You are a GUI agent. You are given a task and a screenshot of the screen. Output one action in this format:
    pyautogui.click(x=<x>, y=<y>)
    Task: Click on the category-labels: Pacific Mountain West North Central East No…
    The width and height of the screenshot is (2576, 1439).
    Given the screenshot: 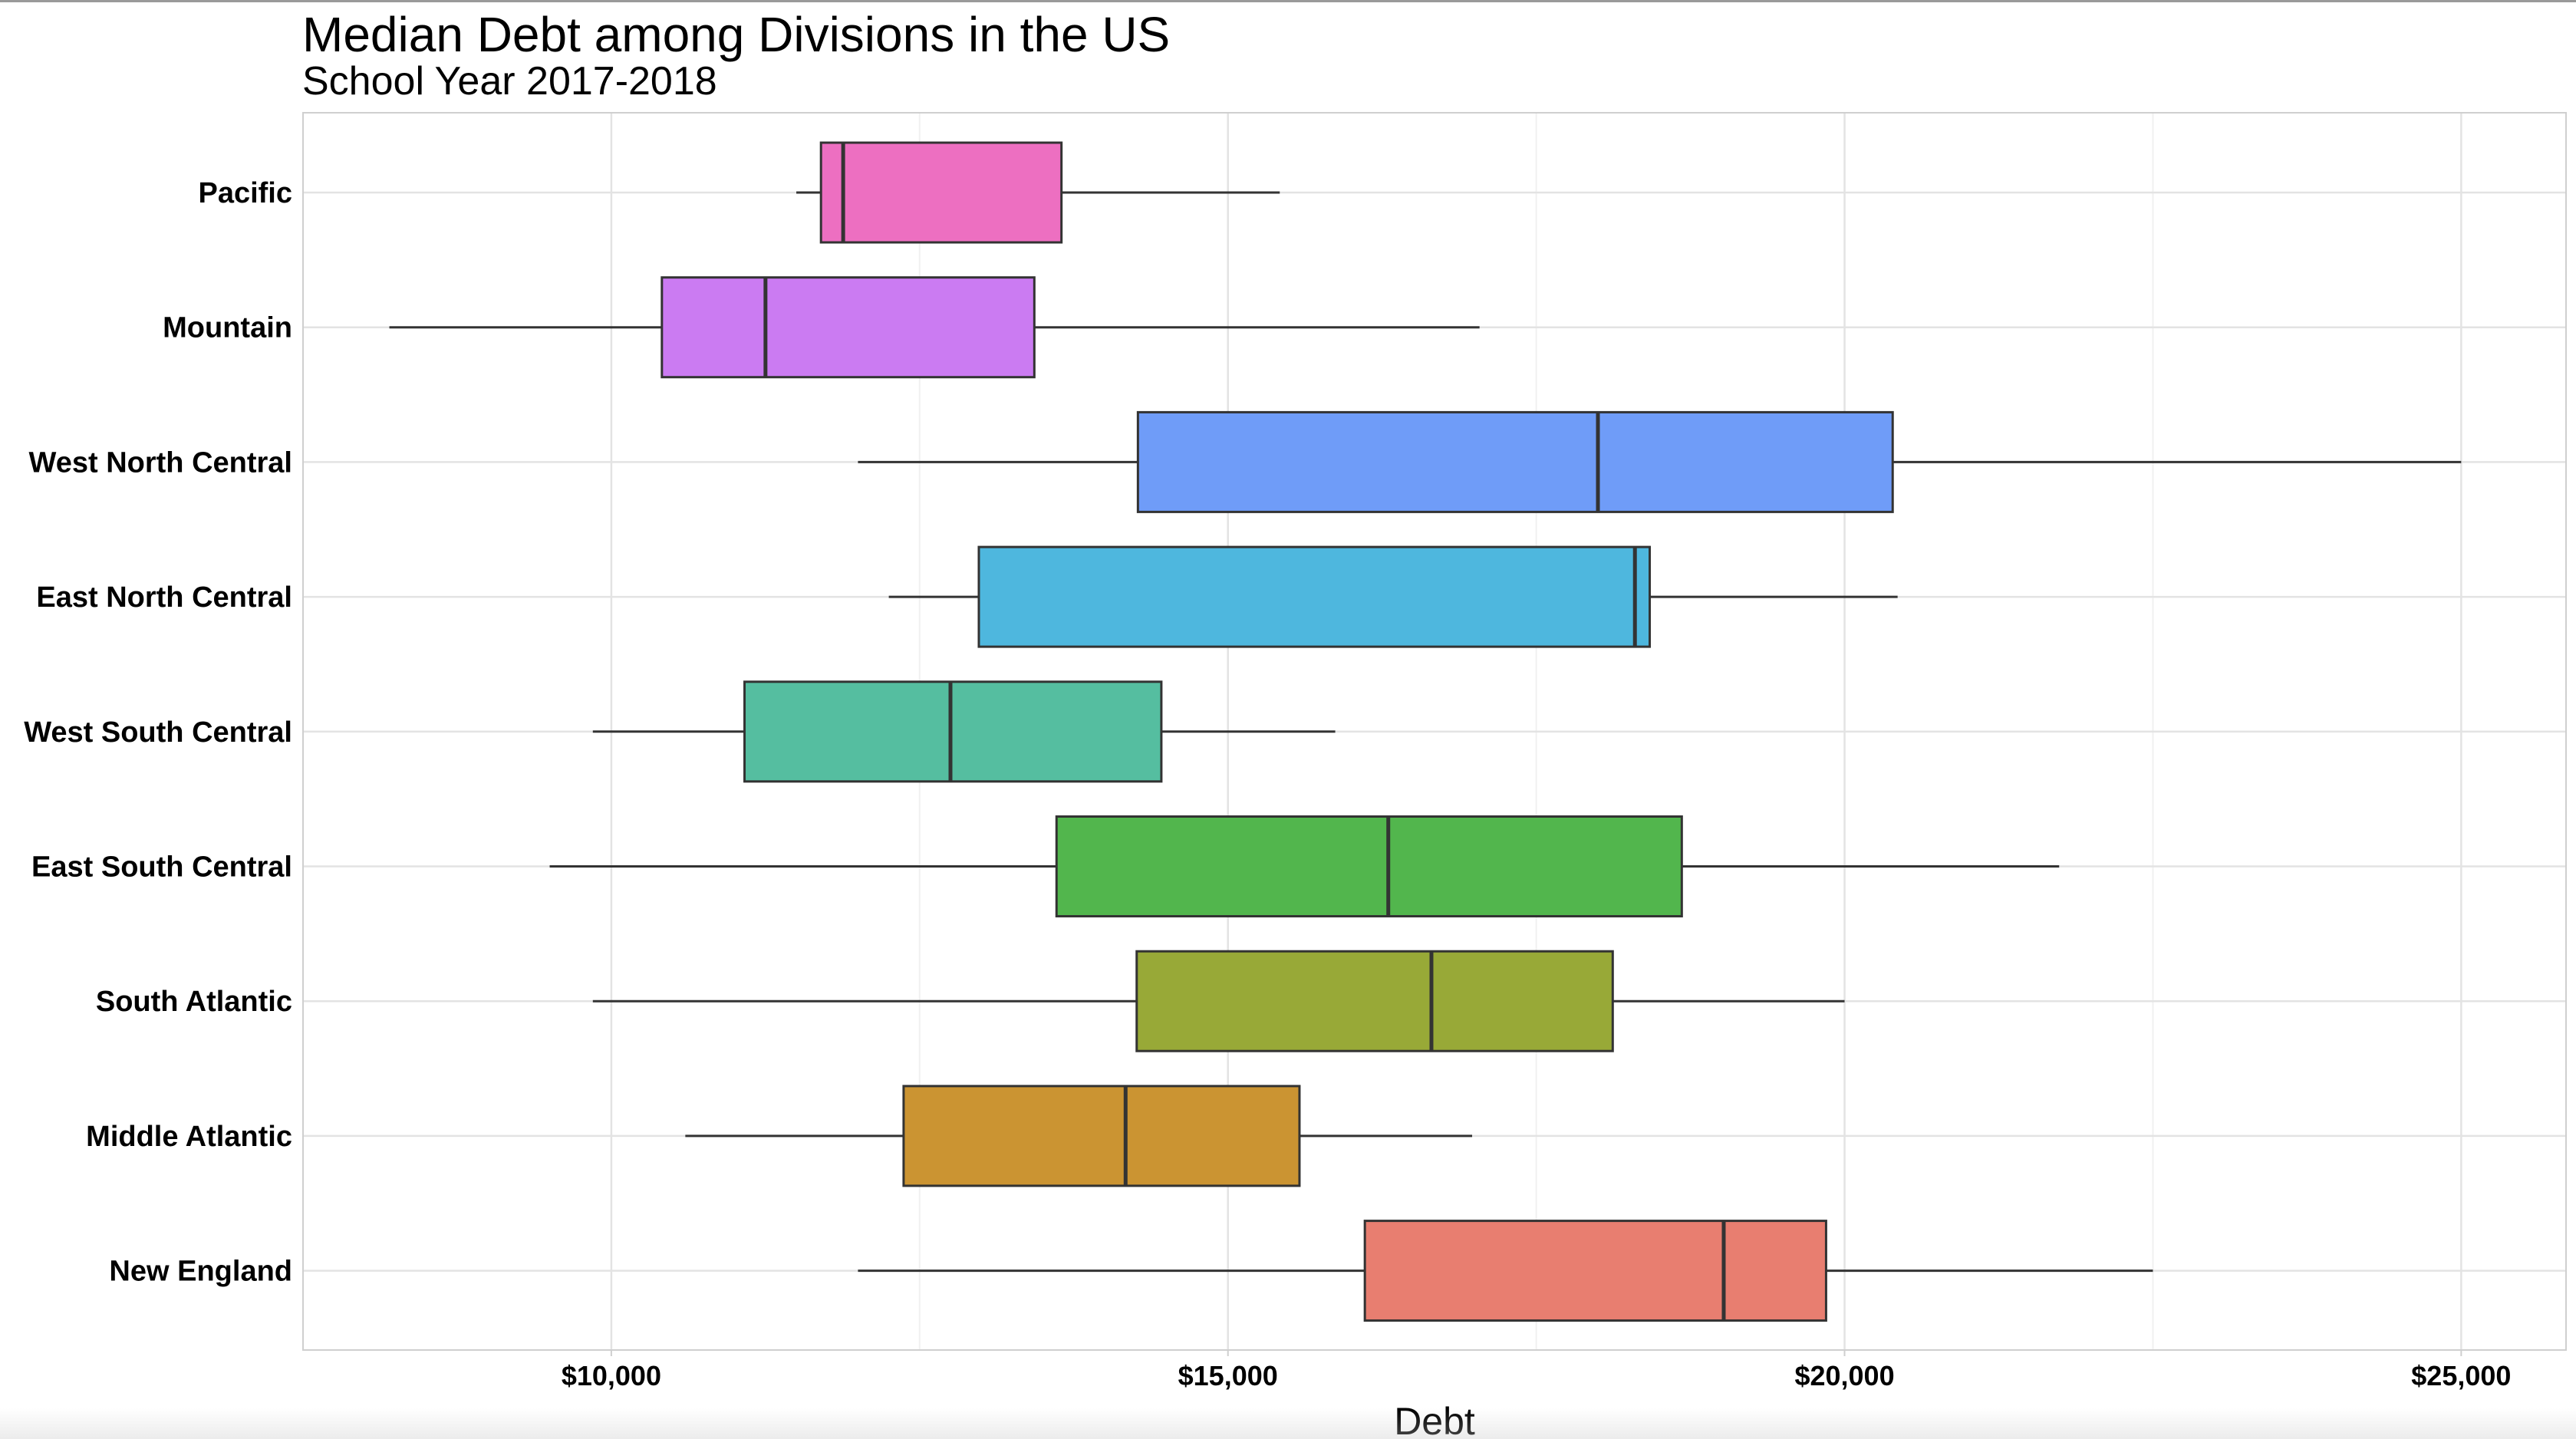 What is the action you would take?
    pyautogui.click(x=158, y=732)
    